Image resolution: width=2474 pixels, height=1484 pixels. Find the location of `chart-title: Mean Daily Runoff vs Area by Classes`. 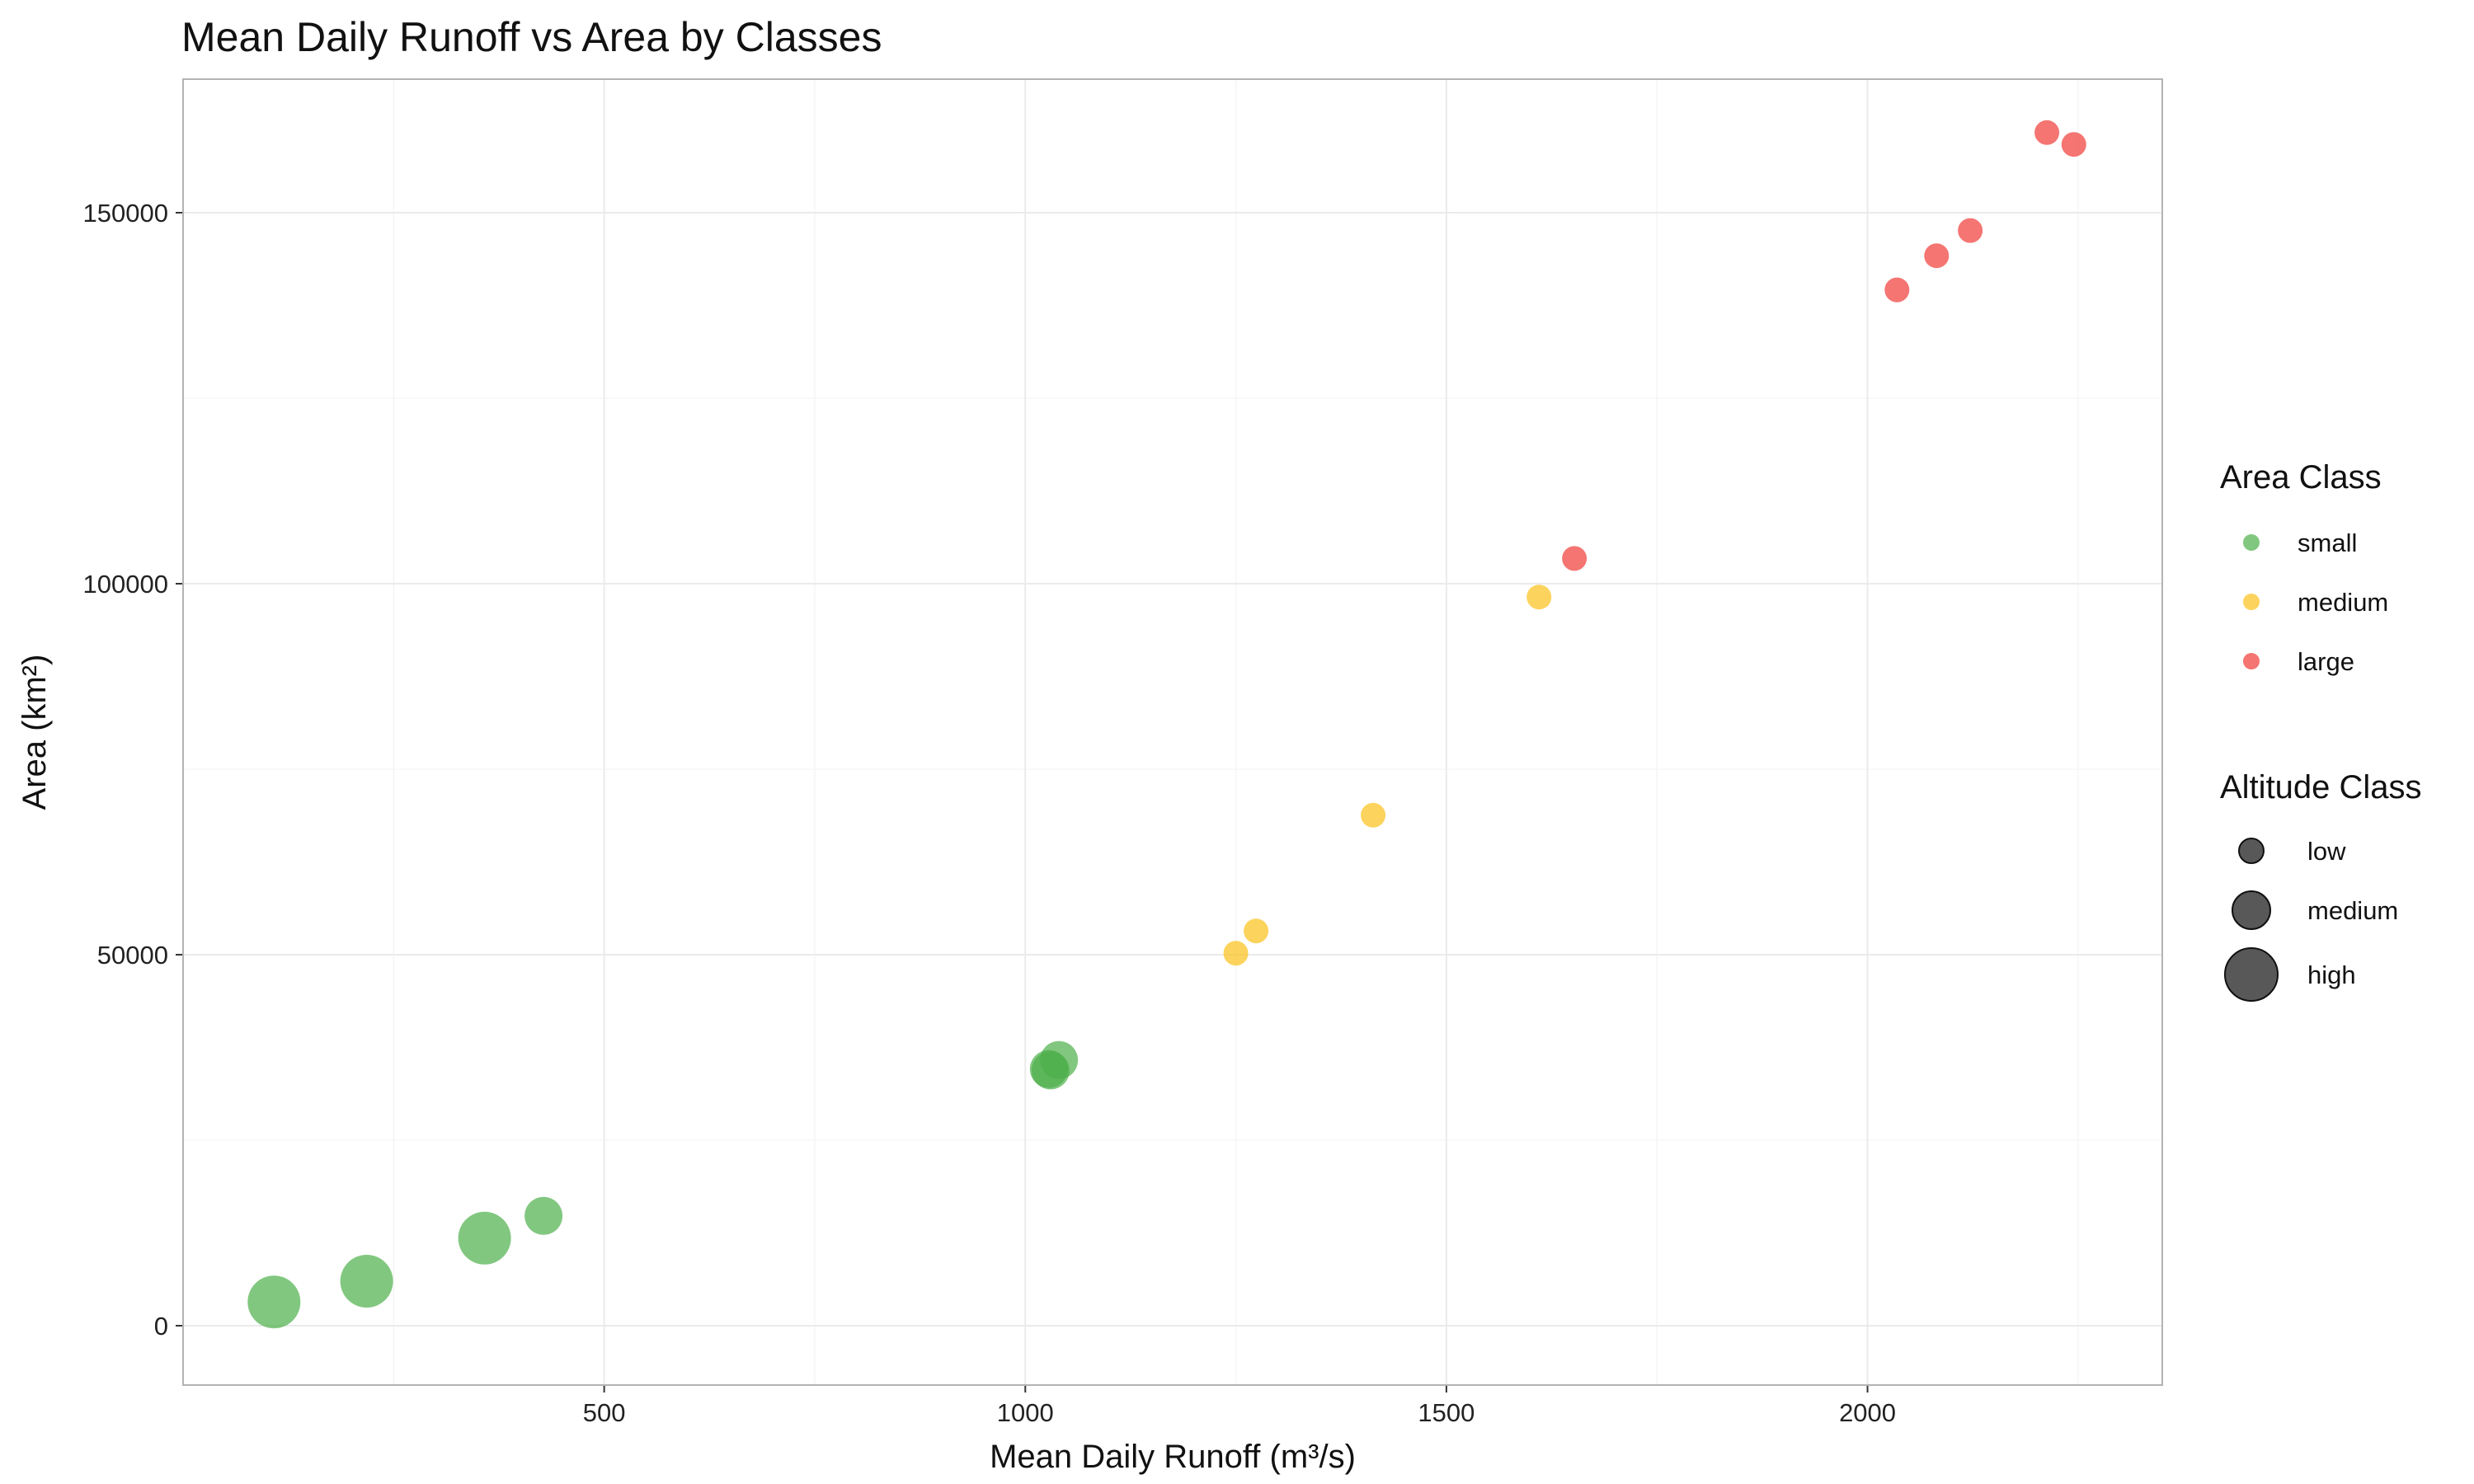

chart-title: Mean Daily Runoff vs Area by Classes is located at coordinates (531, 37).